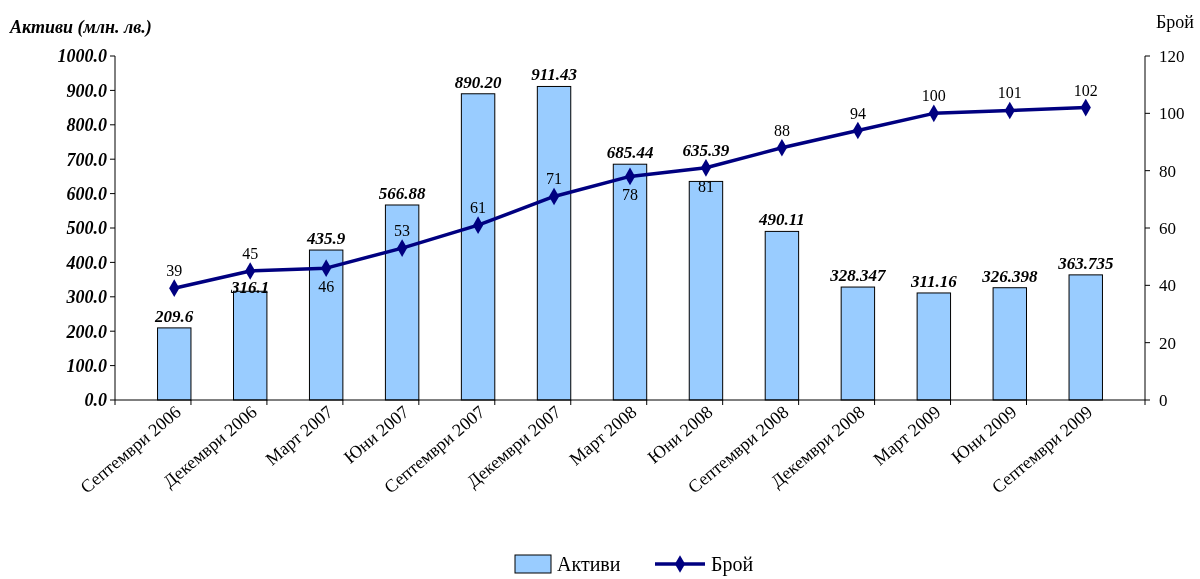  What do you see at coordinates (589, 564) in the screenshot?
I see `legend-label: Активи` at bounding box center [589, 564].